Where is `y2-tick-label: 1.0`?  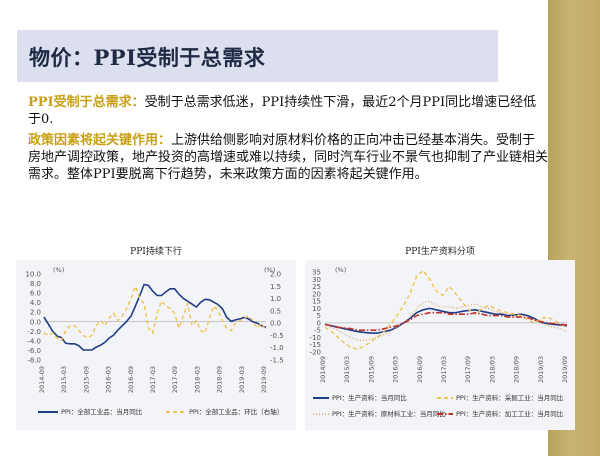 y2-tick-label: 1.0 is located at coordinates (275, 299).